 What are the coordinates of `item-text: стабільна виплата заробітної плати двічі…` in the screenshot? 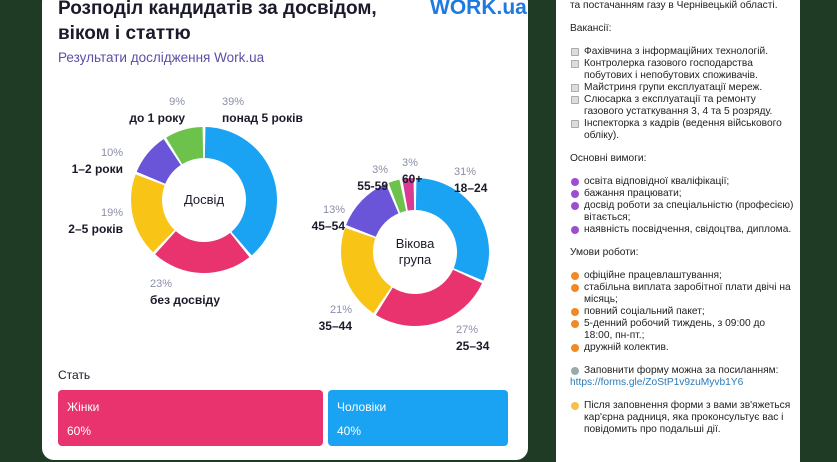 It's located at (687, 293).